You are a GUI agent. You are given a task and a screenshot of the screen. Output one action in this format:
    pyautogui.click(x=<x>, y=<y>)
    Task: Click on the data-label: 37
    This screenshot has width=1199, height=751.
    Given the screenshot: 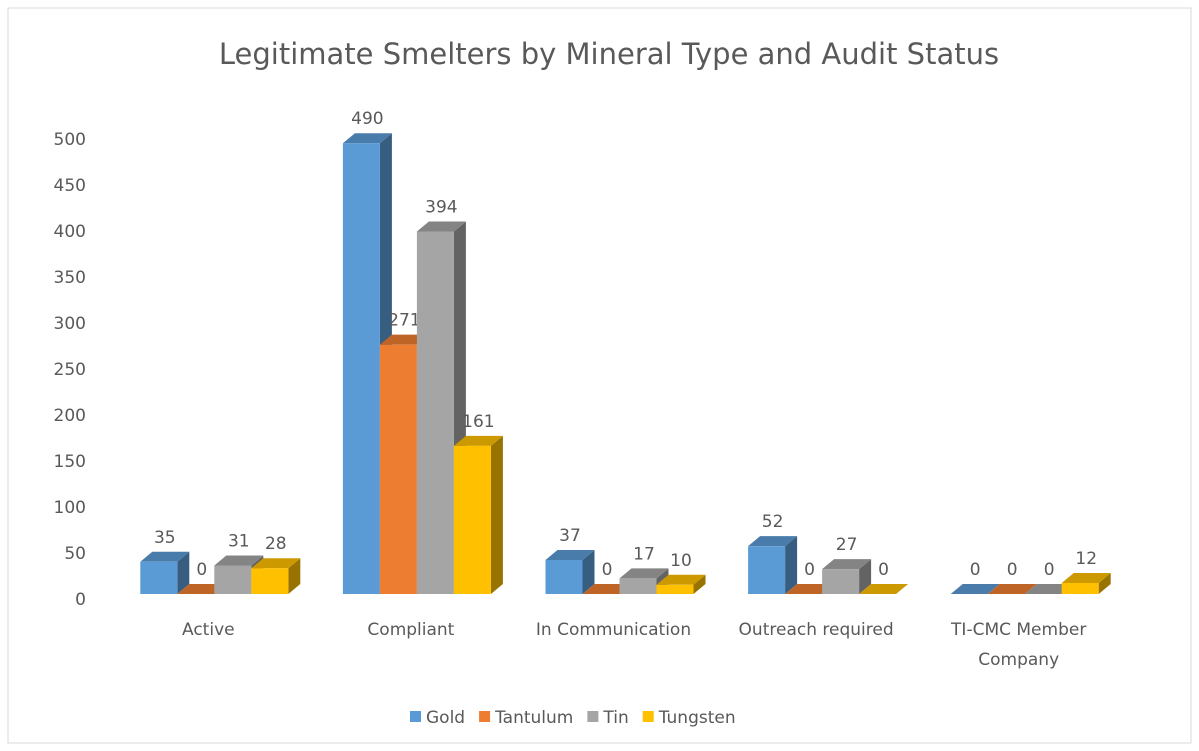 What is the action you would take?
    pyautogui.click(x=570, y=536)
    